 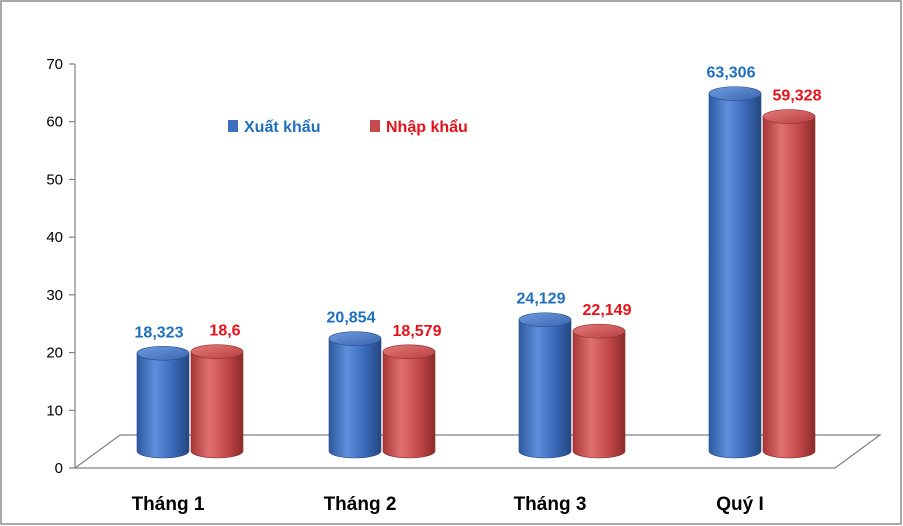 What do you see at coordinates (375, 126) in the screenshot?
I see `legend-swatch-nhap-khau` at bounding box center [375, 126].